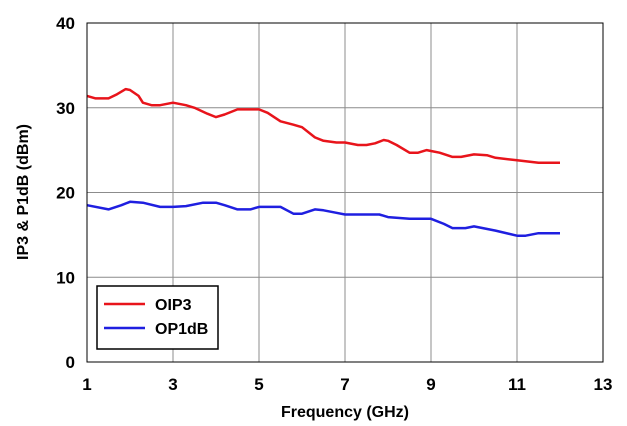 The width and height of the screenshot is (627, 426). I want to click on y-tick-label: 40, so click(65, 23).